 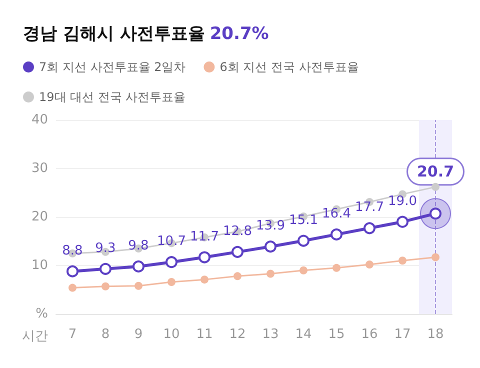 I want to click on x-tick-label: 17, so click(x=402, y=334).